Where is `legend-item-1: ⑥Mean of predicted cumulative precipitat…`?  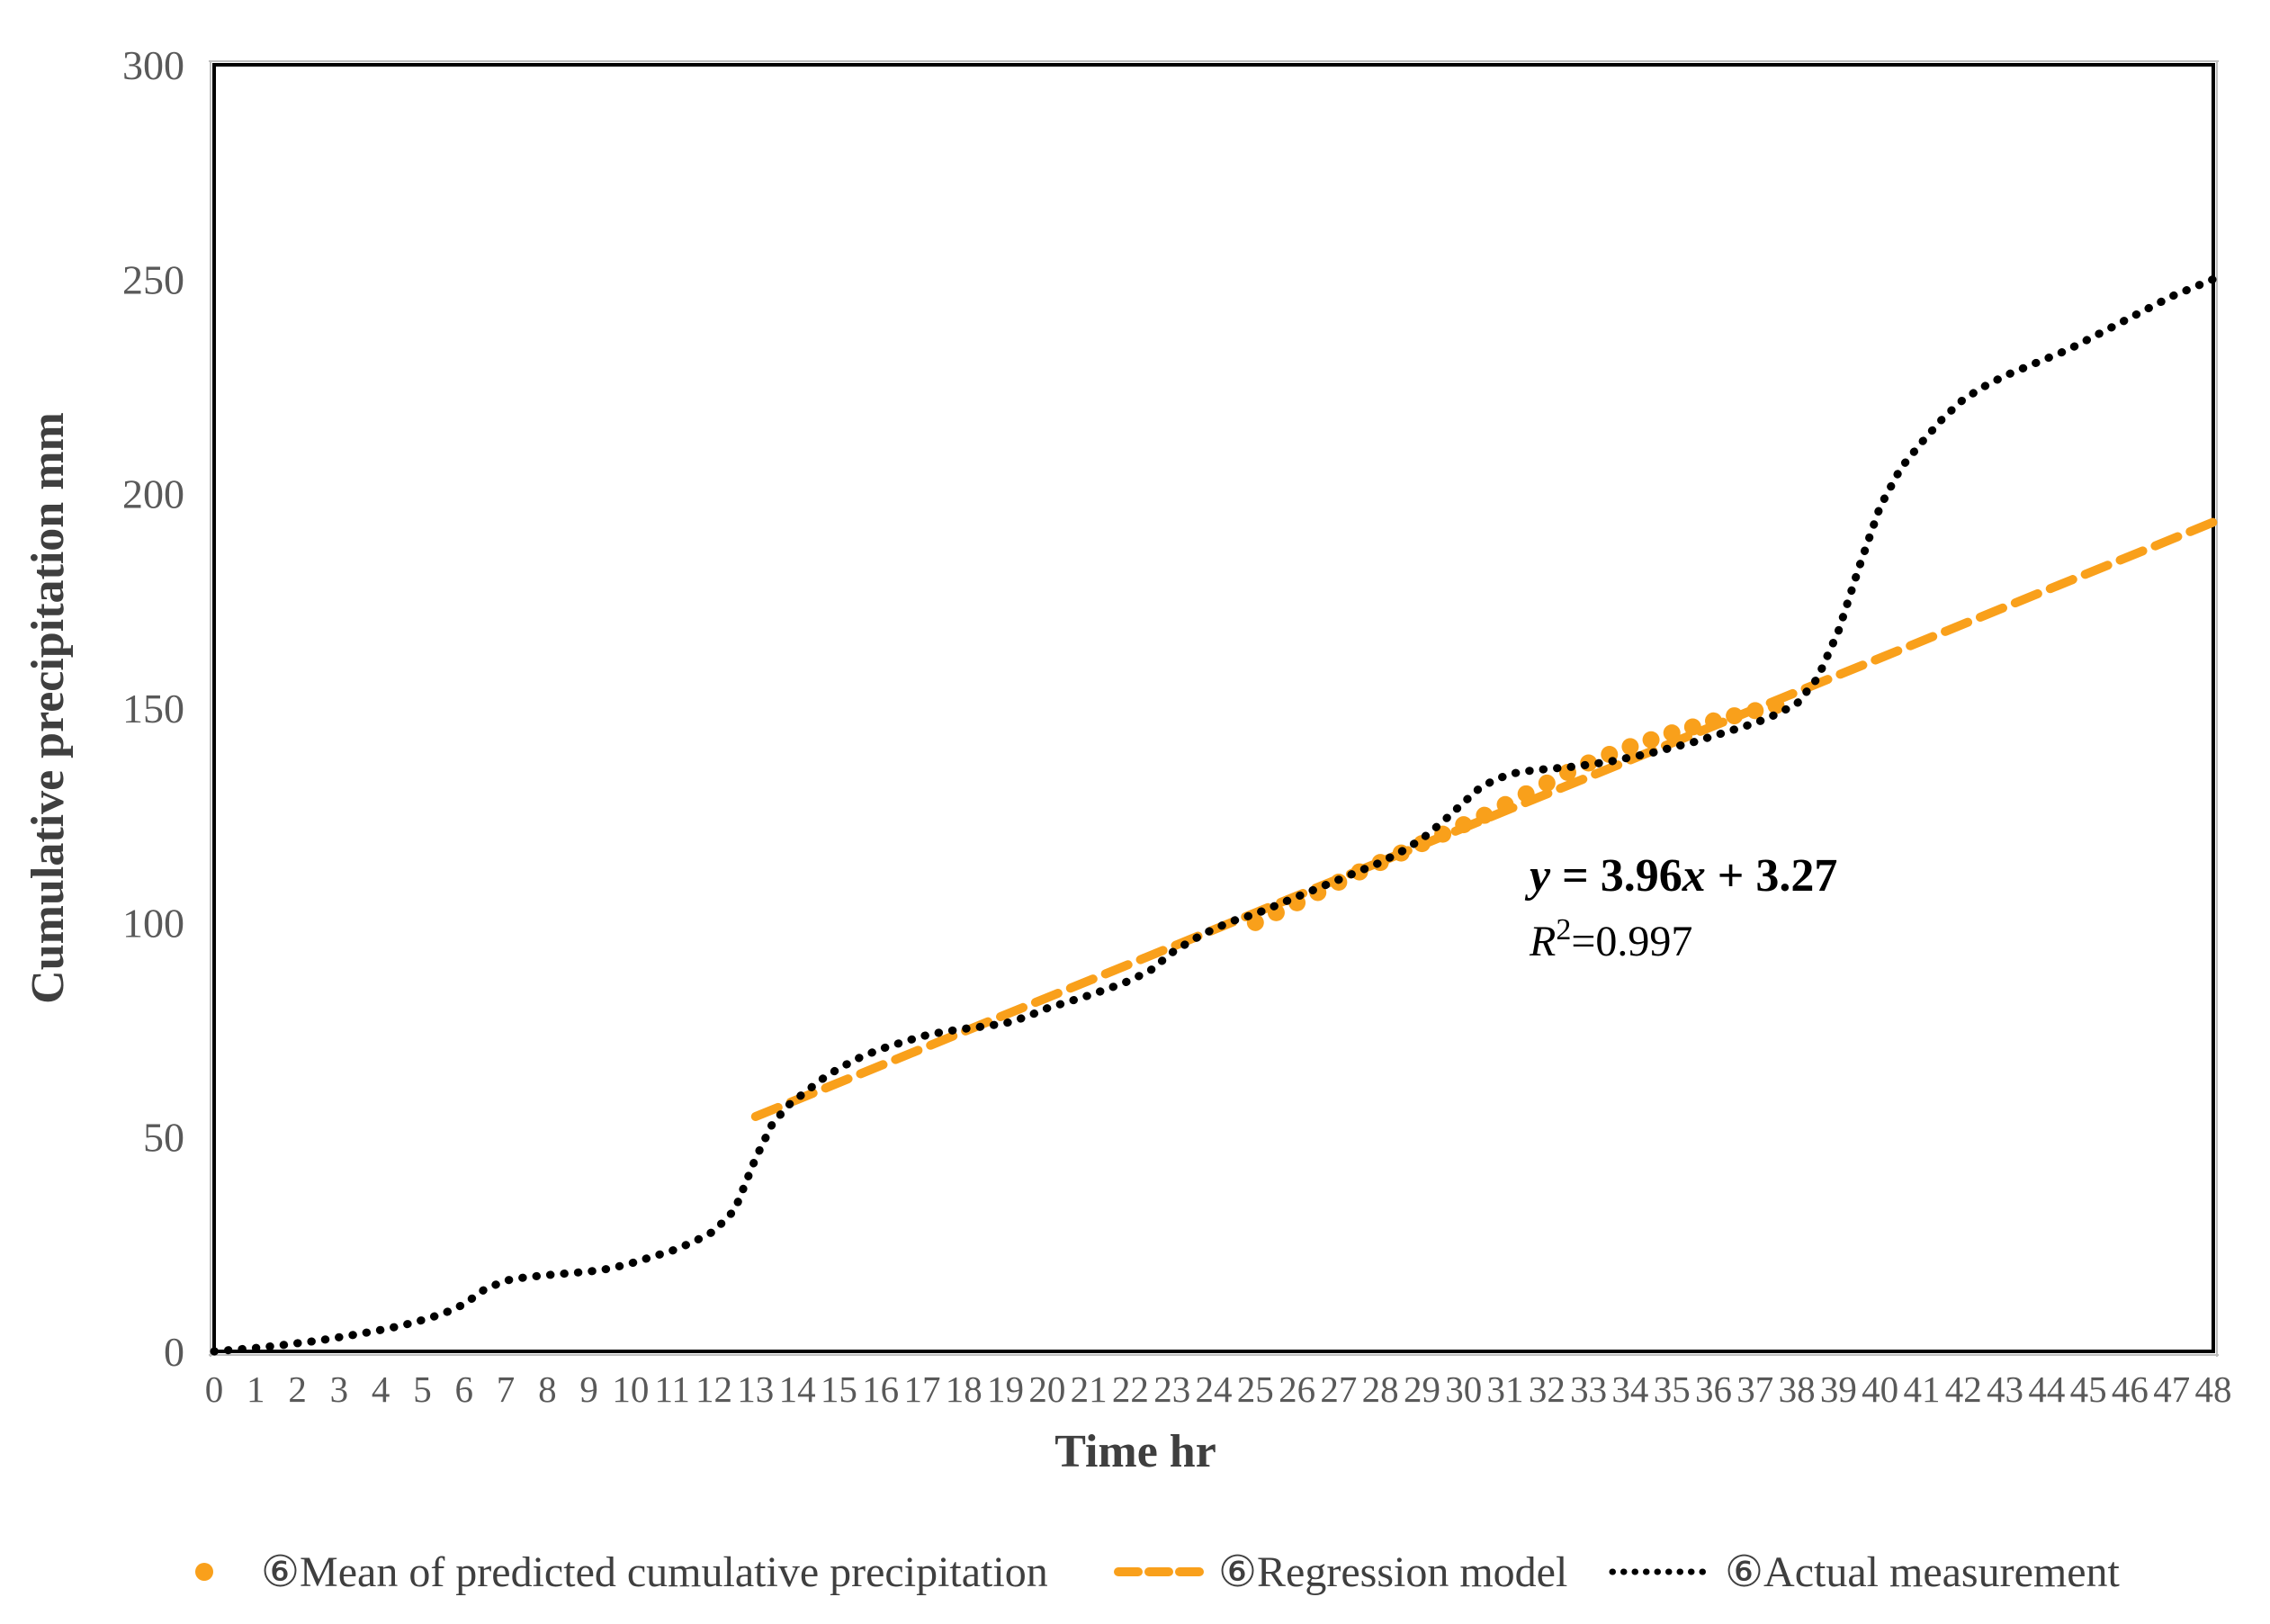
legend-item-1: ⑥Mean of predicted cumulative precipitat… is located at coordinates (621, 1572).